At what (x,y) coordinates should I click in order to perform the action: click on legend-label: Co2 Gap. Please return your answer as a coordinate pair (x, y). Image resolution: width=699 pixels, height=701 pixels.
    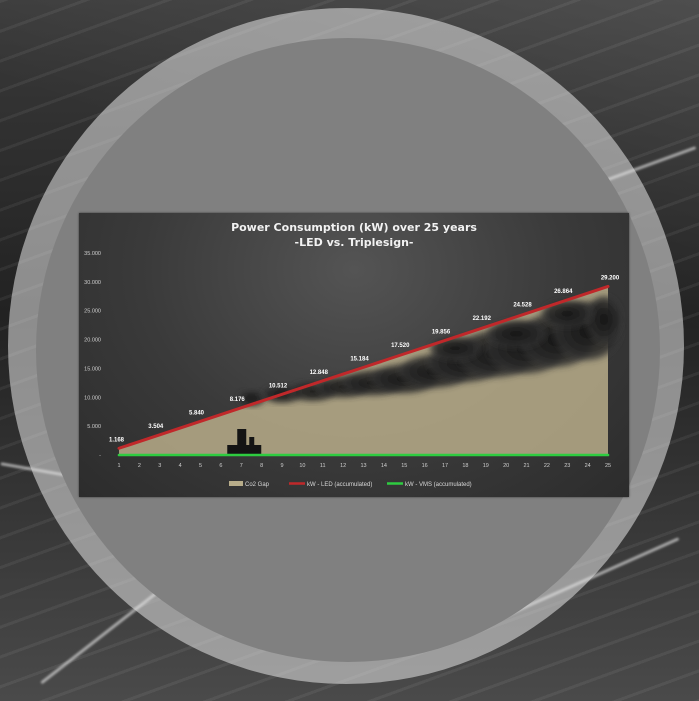
    Looking at the image, I should click on (257, 485).